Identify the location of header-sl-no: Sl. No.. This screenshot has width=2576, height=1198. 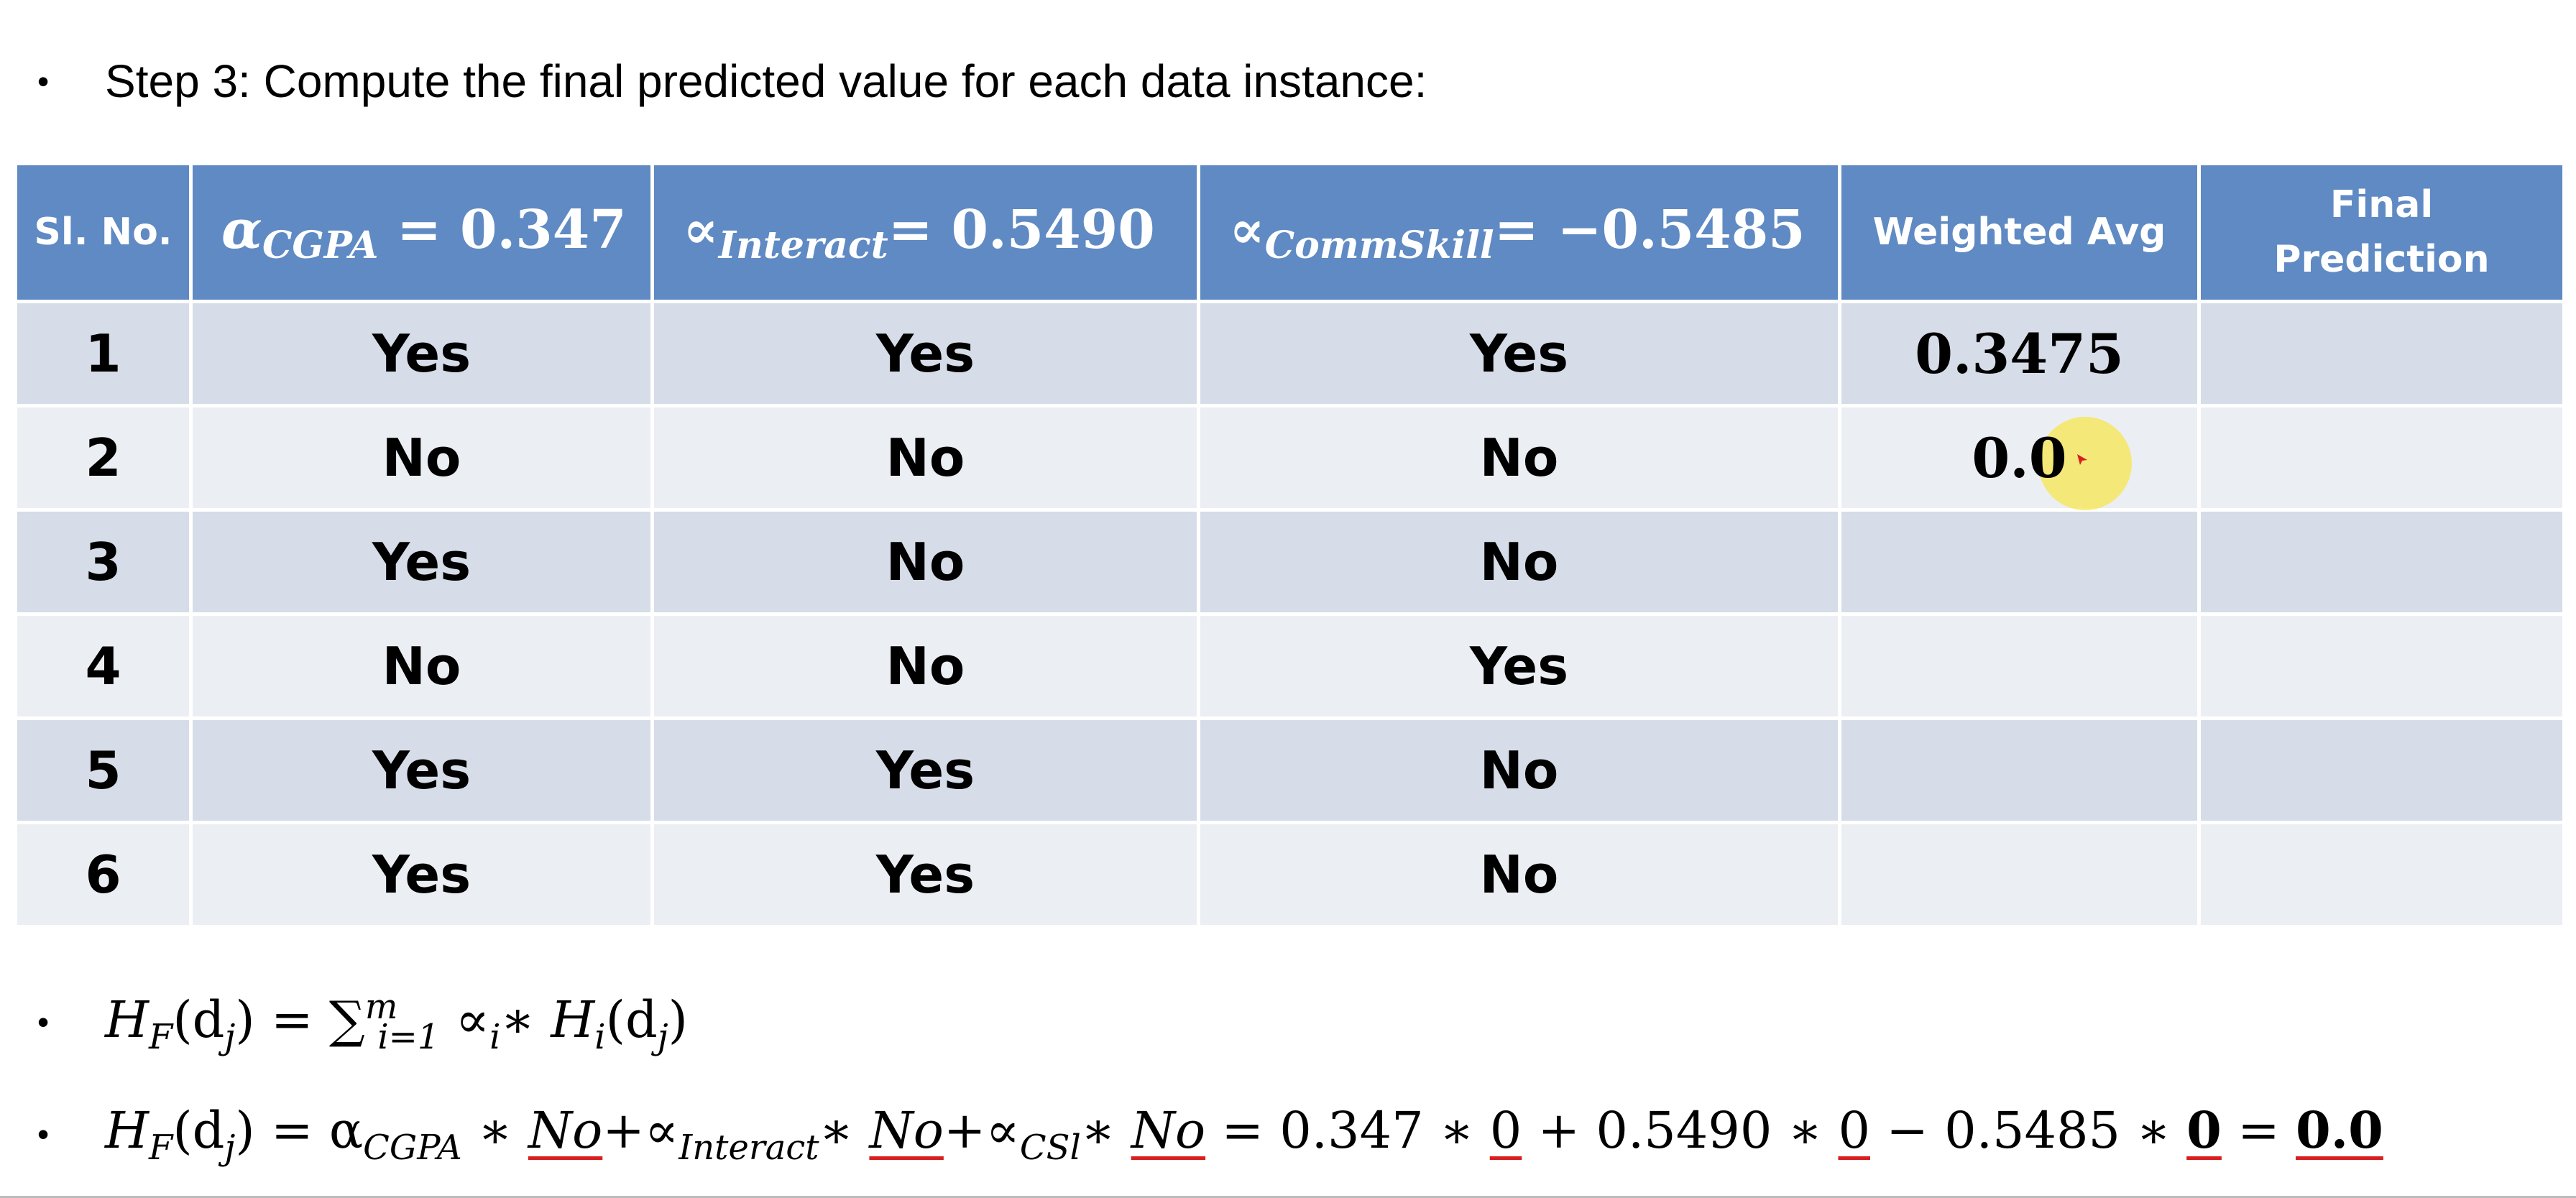
(103, 233).